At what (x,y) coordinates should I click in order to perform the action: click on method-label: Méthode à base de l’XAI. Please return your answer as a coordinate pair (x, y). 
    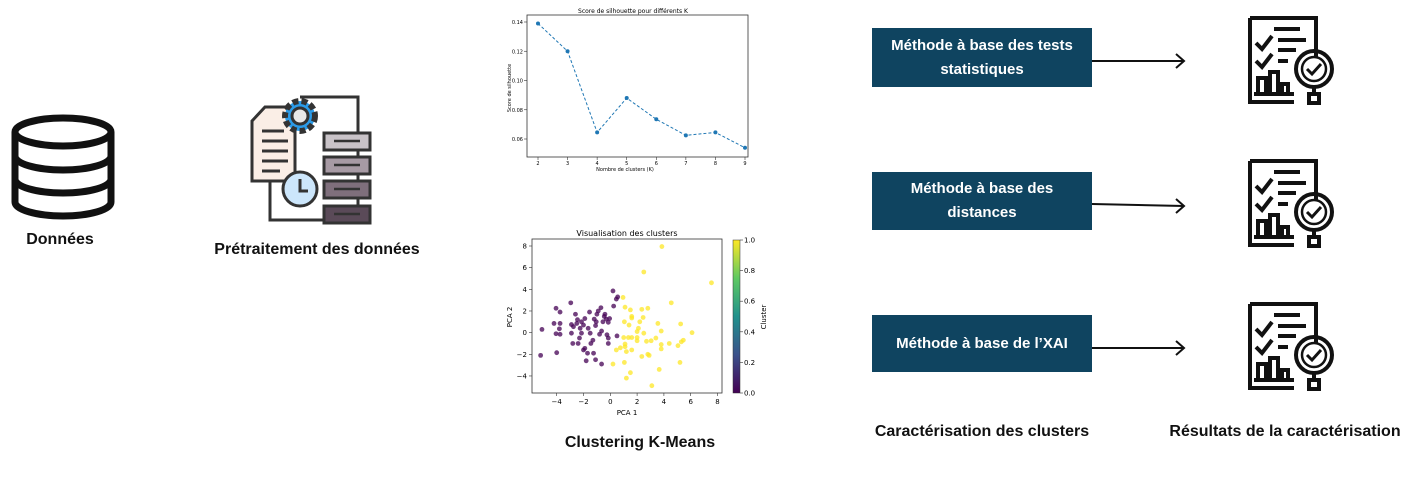
    Looking at the image, I should click on (982, 343).